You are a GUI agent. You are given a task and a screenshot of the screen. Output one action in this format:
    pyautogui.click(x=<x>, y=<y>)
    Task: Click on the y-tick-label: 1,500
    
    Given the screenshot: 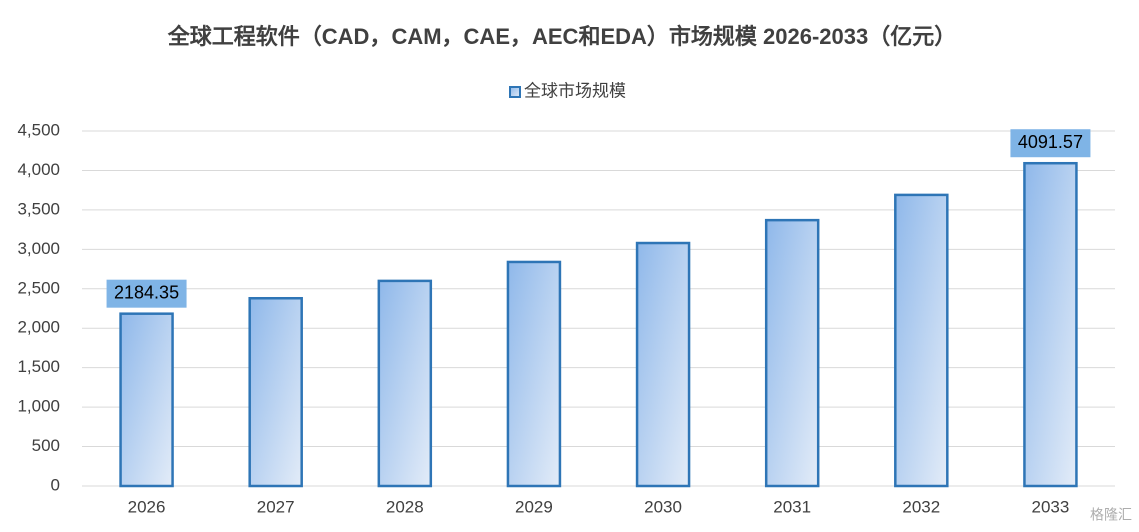 What is the action you would take?
    pyautogui.click(x=38, y=366)
    